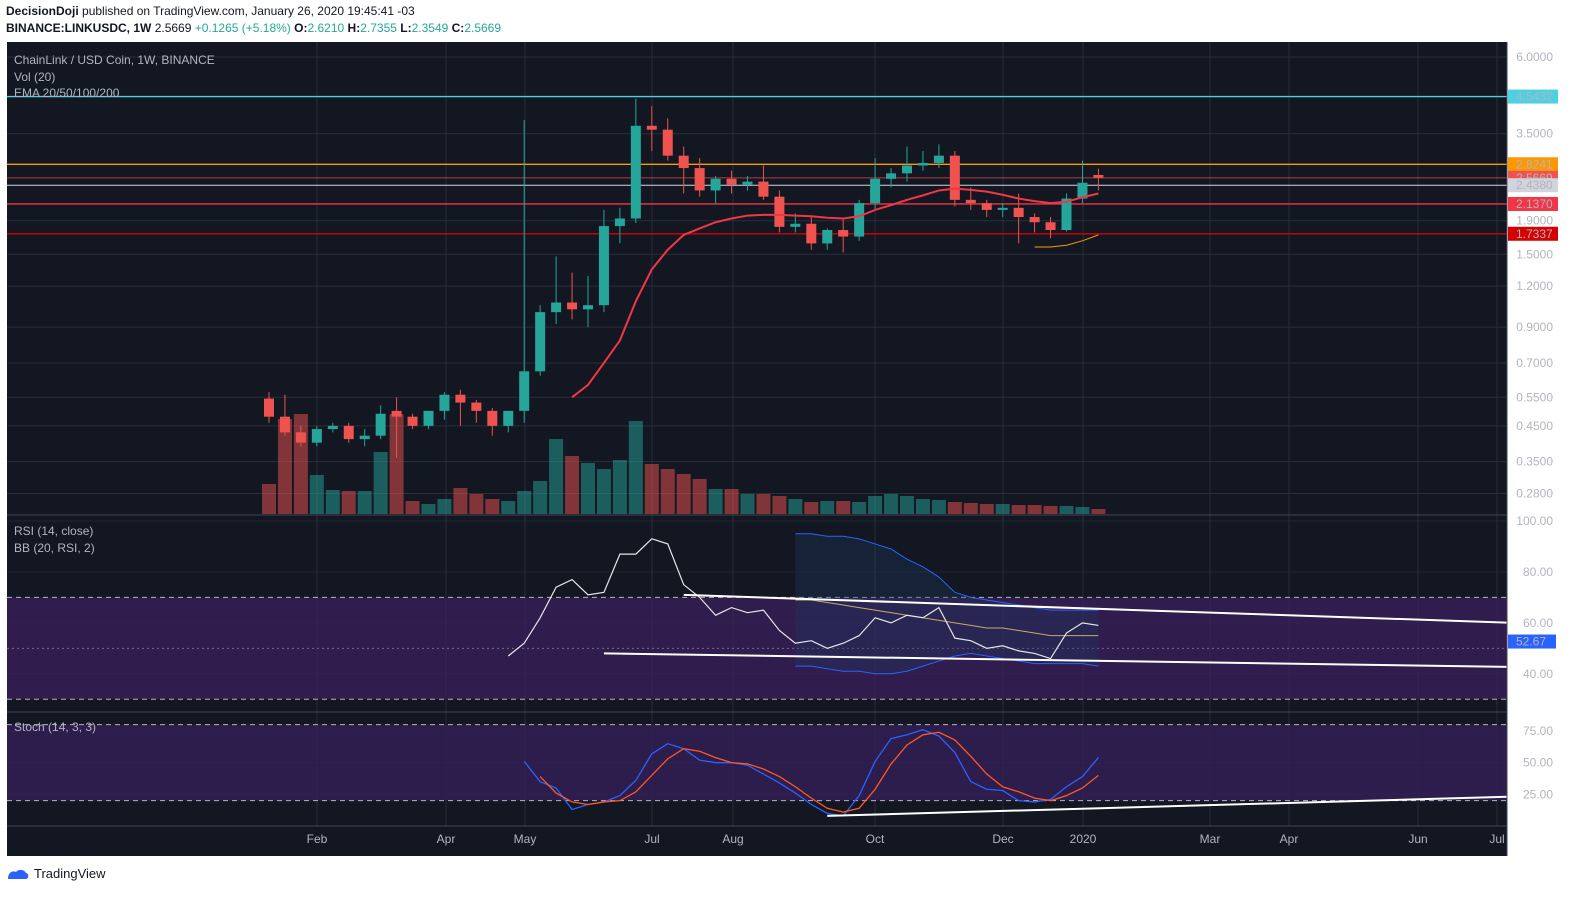 The width and height of the screenshot is (1587, 898). What do you see at coordinates (79, 28) in the screenshot?
I see `symbol-label: BINANCE:LINKUSDC, 1W` at bounding box center [79, 28].